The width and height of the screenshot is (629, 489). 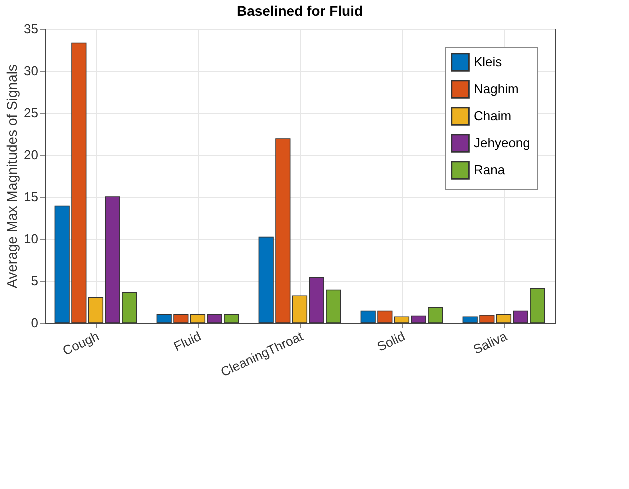 I want to click on y-tick-label: 15, so click(x=31, y=197).